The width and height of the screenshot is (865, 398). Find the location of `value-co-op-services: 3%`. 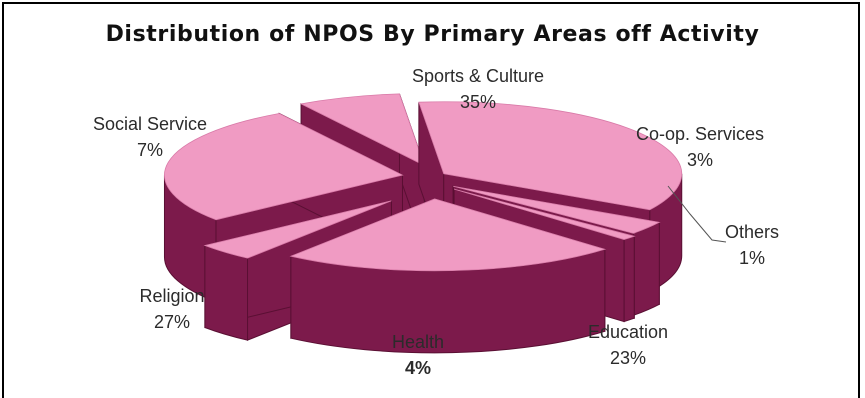

value-co-op-services: 3% is located at coordinates (700, 160).